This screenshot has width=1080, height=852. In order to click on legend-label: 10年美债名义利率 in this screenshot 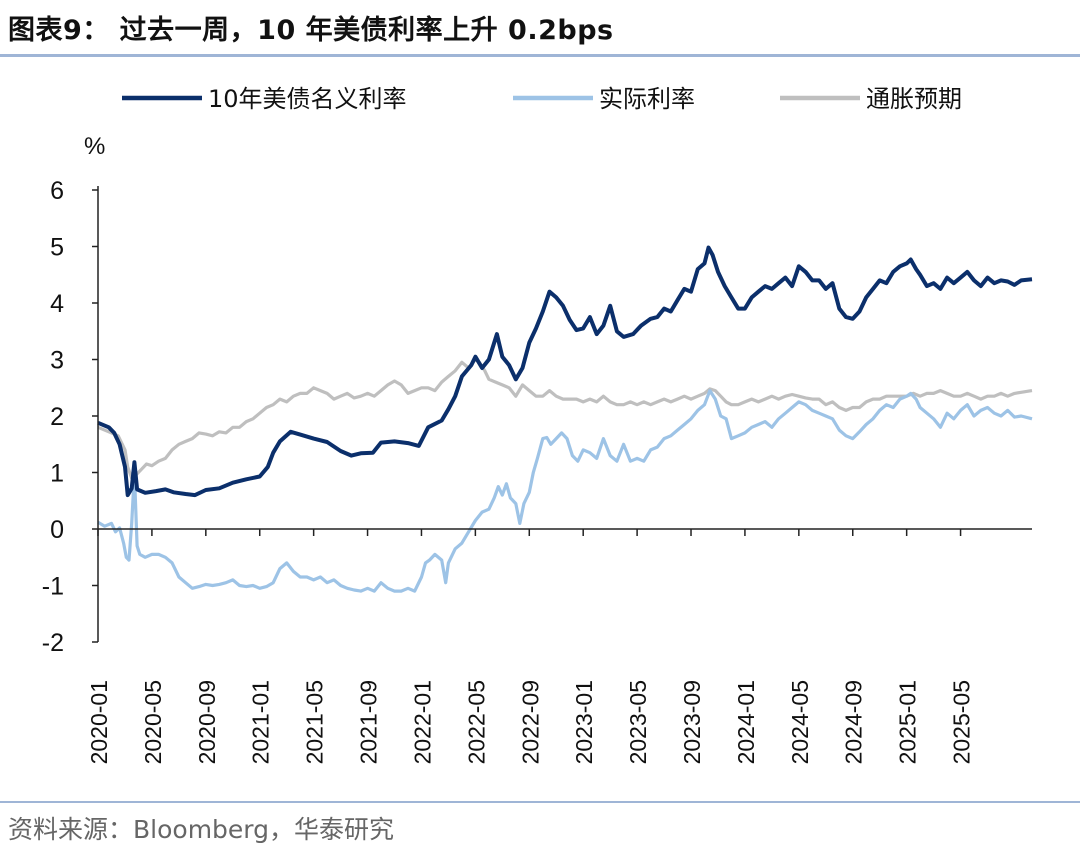, I will do `click(307, 99)`.